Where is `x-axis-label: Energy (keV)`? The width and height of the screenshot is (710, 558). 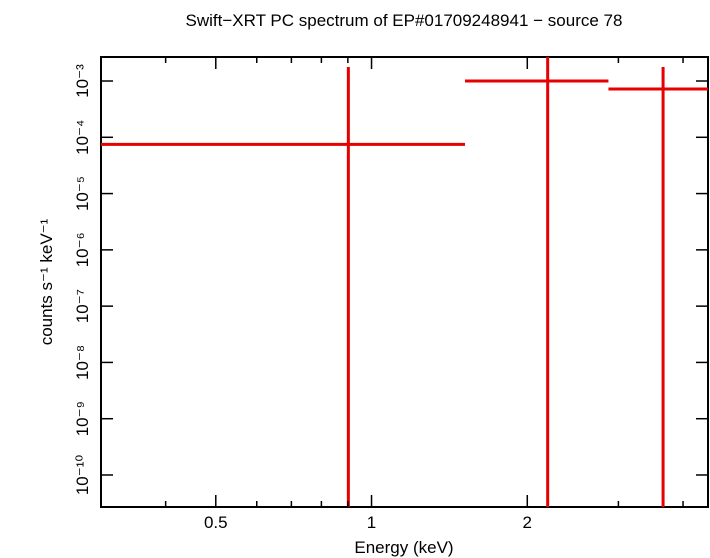 x-axis-label: Energy (keV) is located at coordinates (403, 547).